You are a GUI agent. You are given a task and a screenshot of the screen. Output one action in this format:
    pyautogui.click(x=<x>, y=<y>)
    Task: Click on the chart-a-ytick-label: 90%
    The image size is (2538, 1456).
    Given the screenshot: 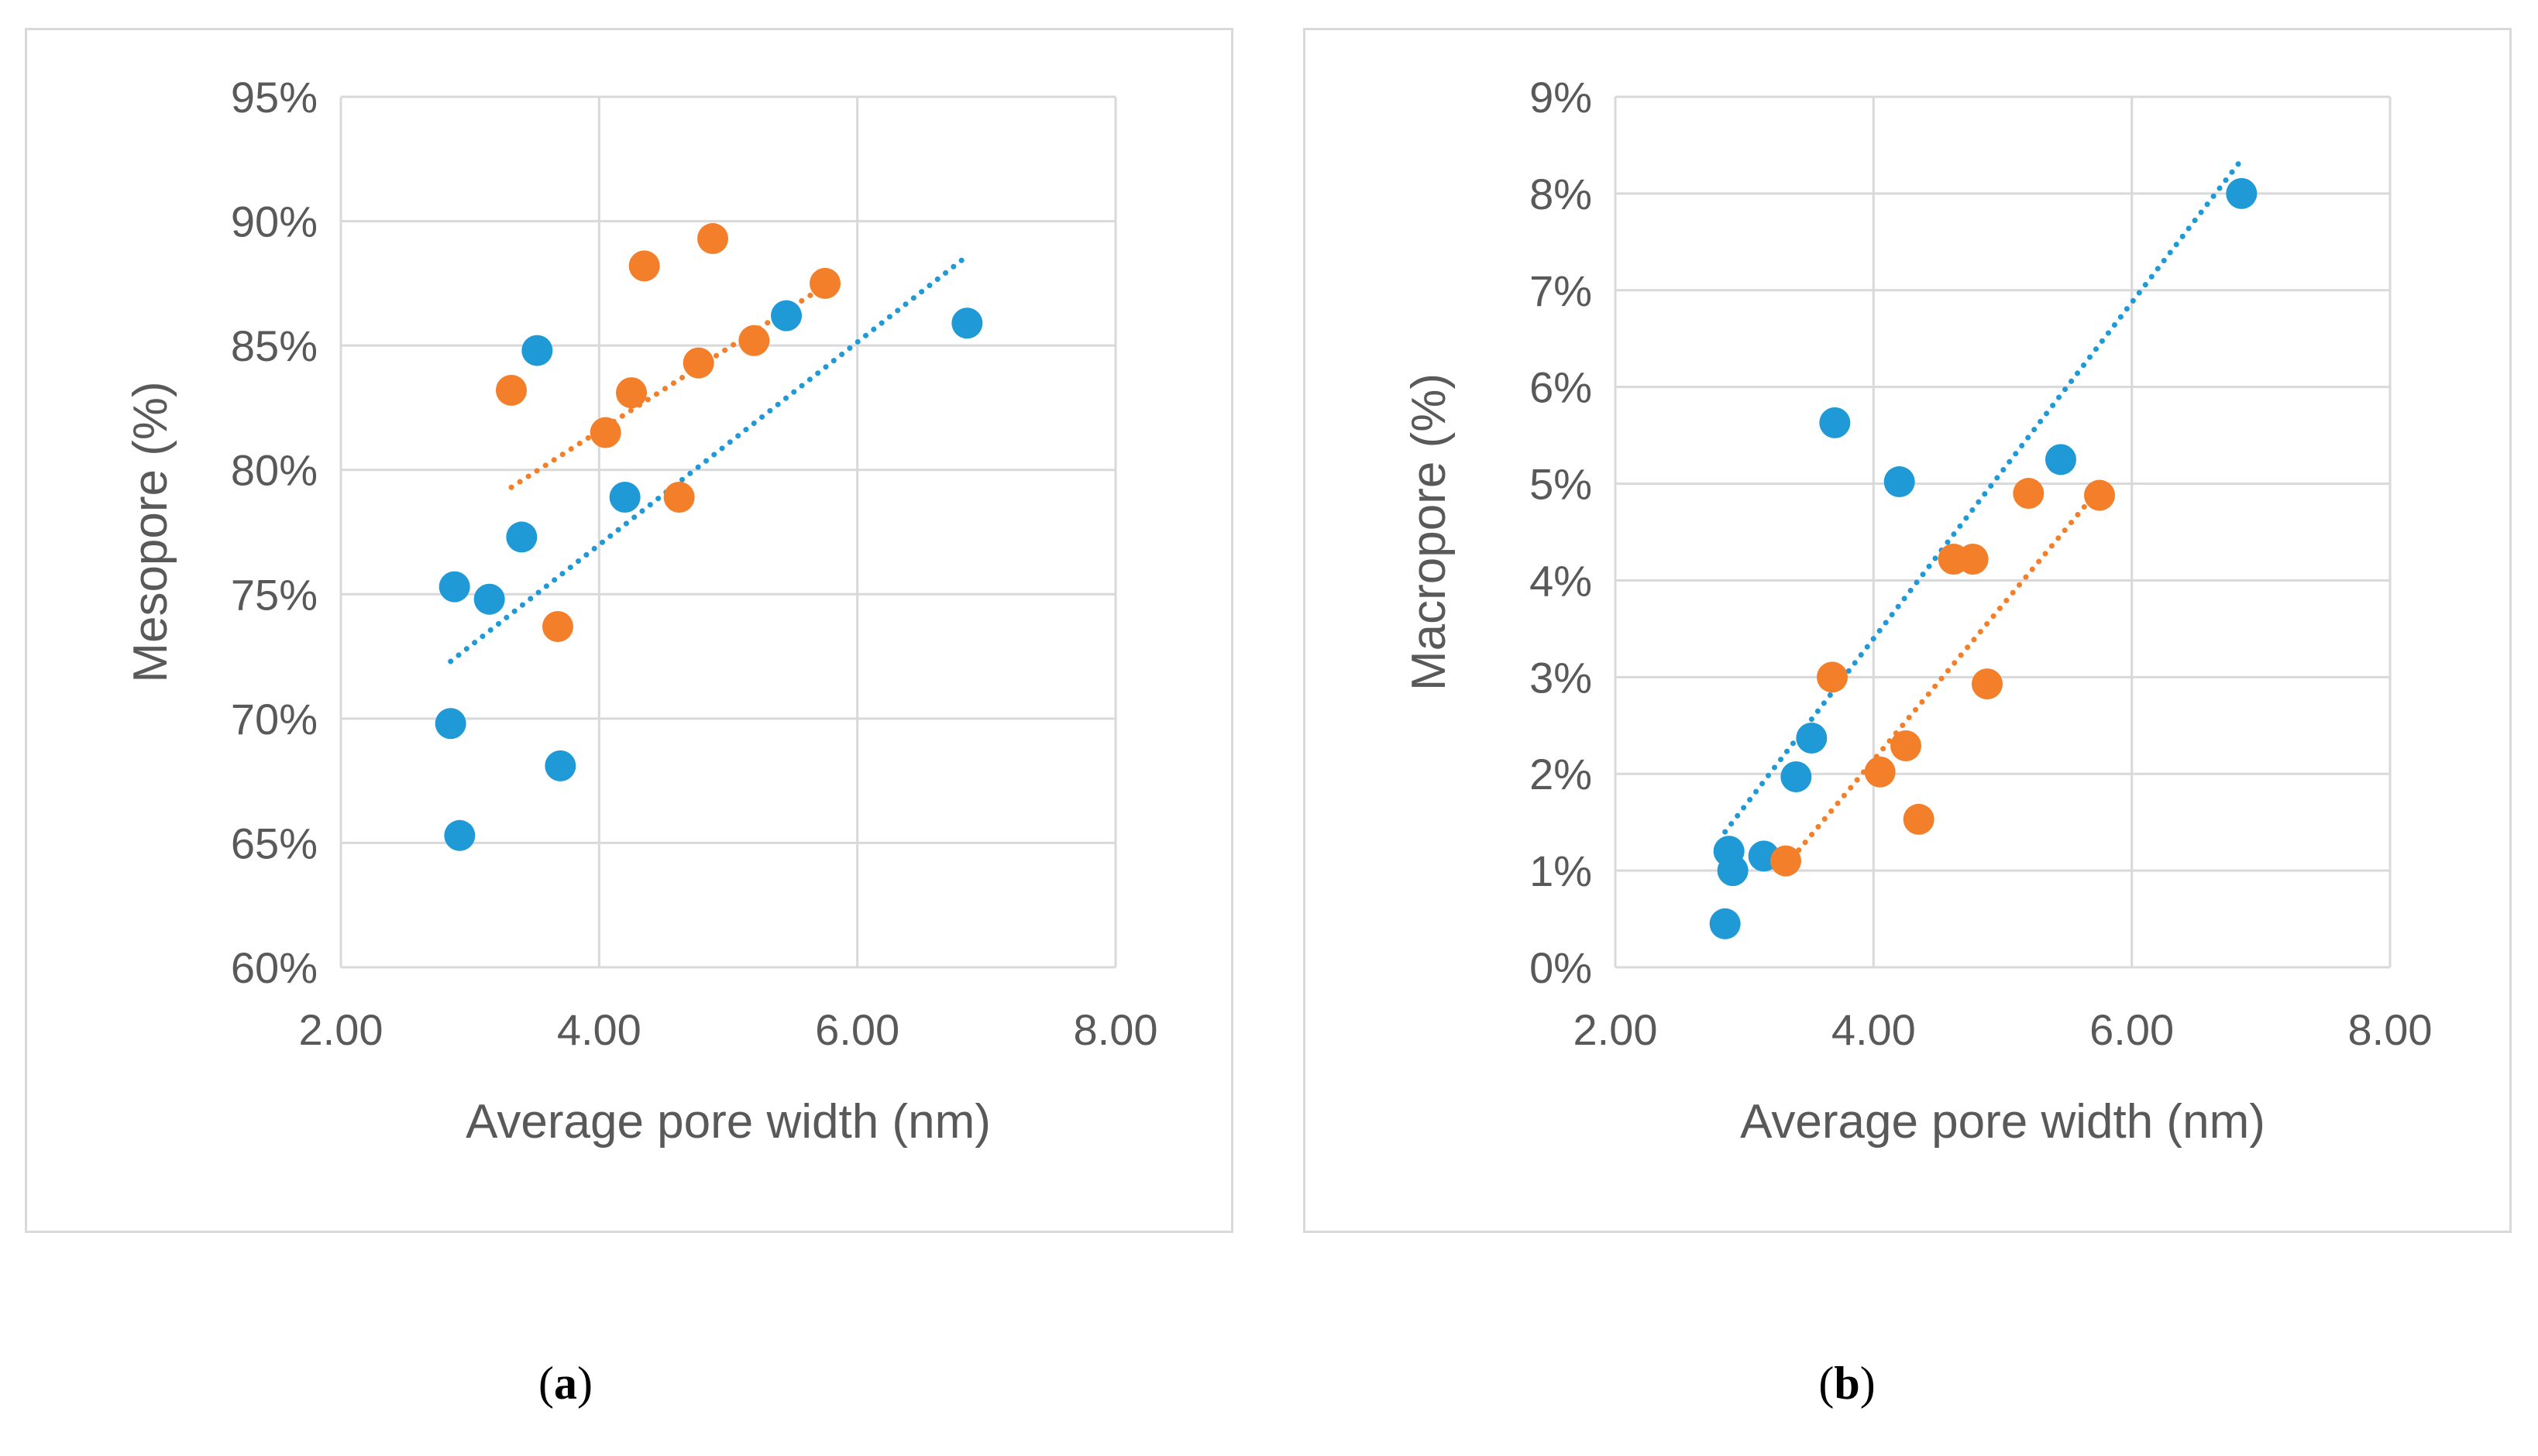 What is the action you would take?
    pyautogui.click(x=274, y=222)
    